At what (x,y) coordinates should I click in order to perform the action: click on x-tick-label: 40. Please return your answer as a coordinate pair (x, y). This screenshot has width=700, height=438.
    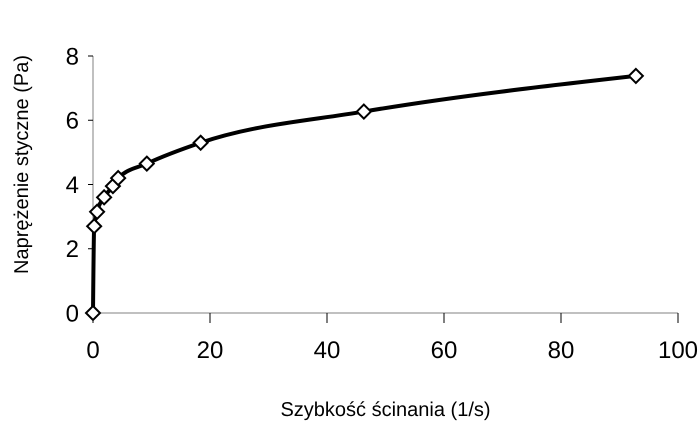
    Looking at the image, I should click on (327, 350).